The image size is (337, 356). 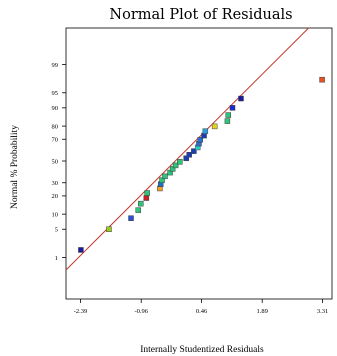 I want to click on y-tick-label: 50, so click(x=55, y=161).